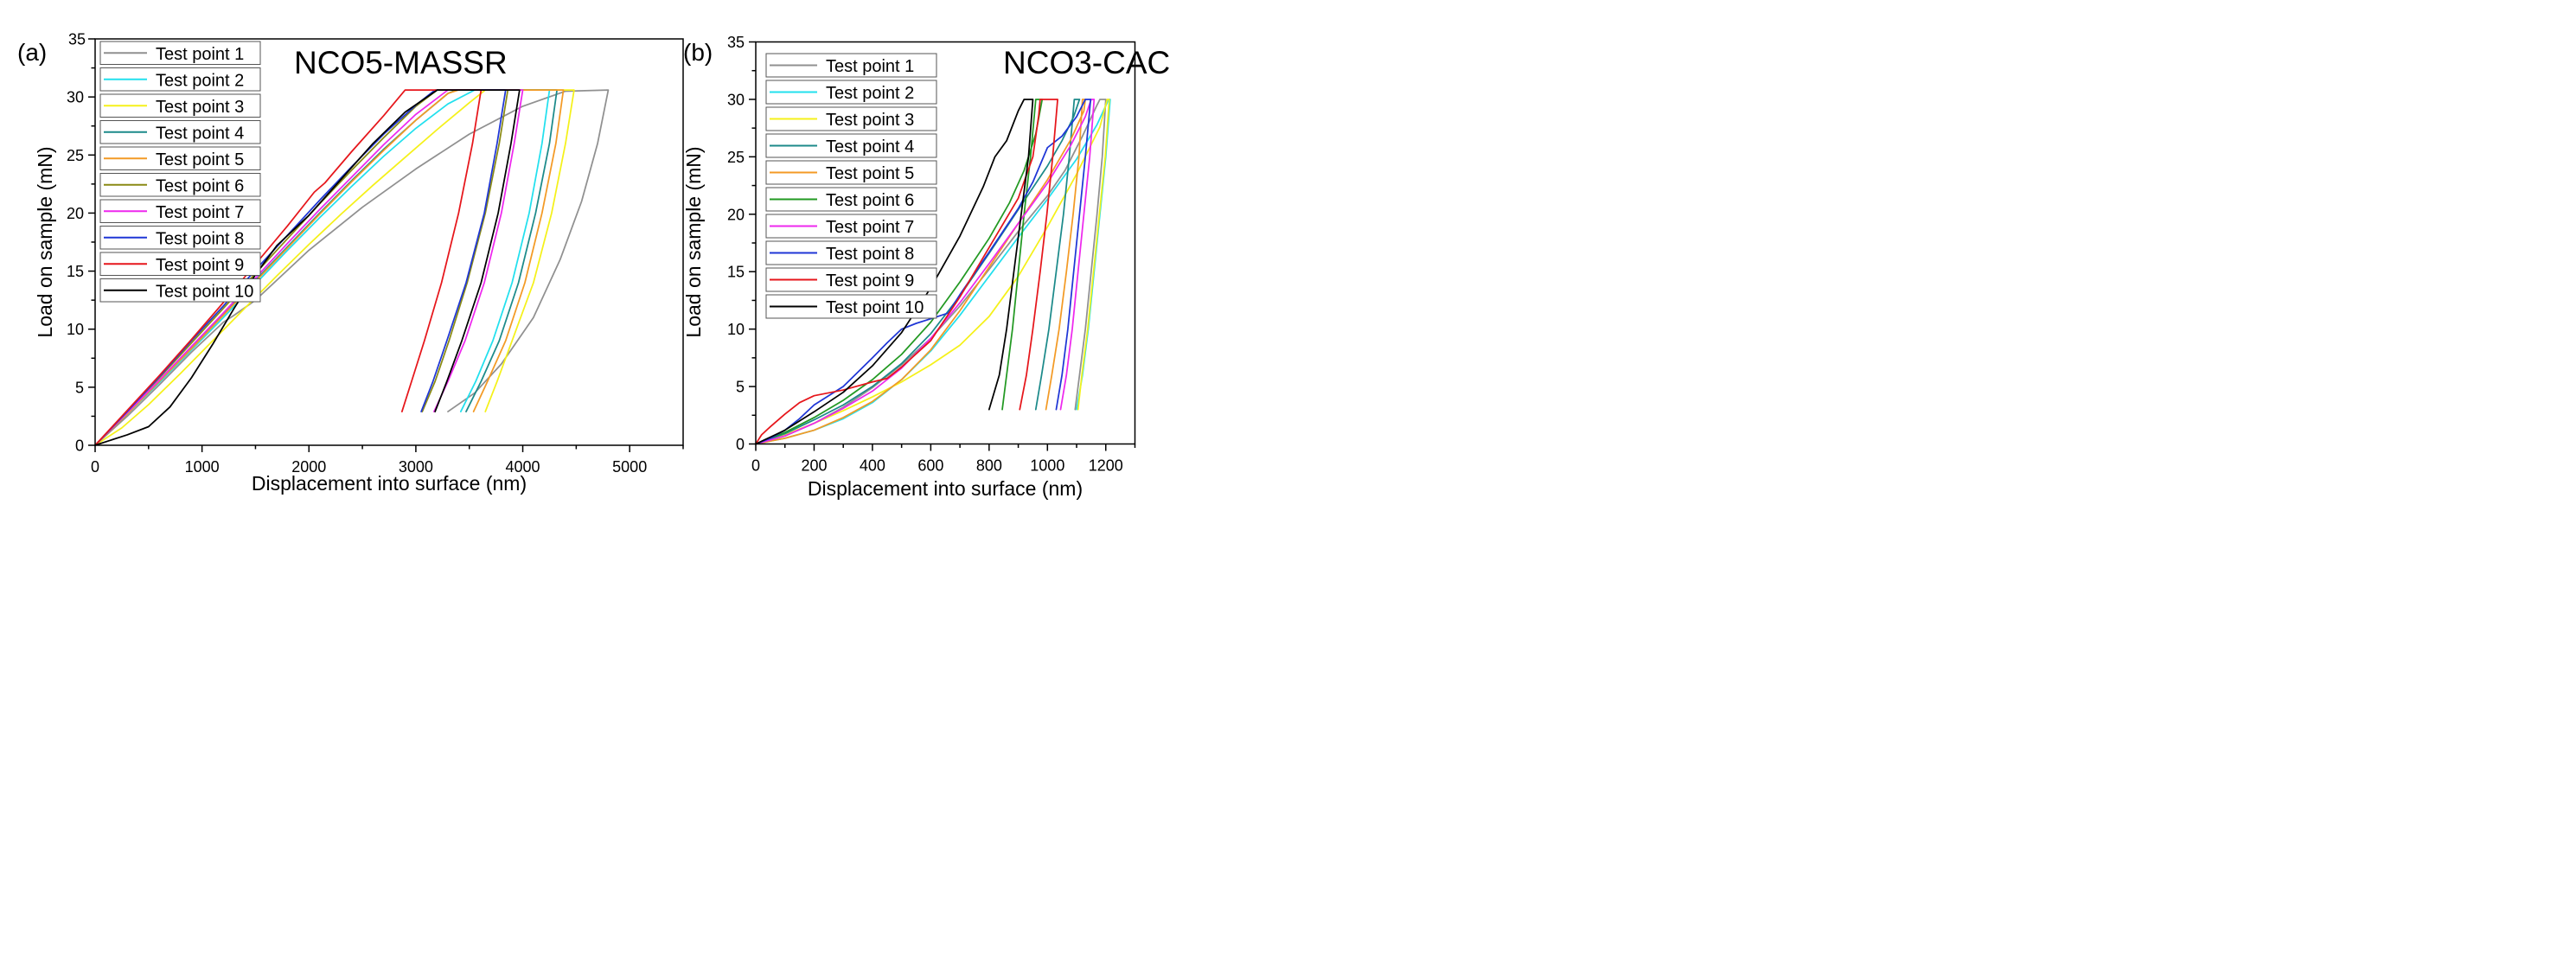  Describe the element at coordinates (200, 212) in the screenshot. I see `panel-a-legend-label-7: Test point 7` at that location.